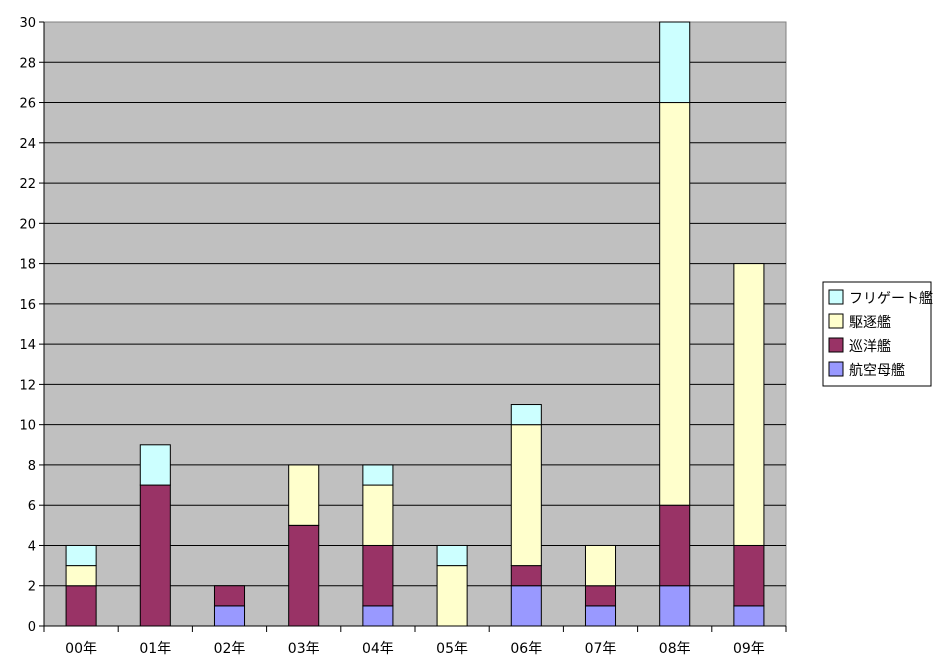 This screenshot has height=670, width=951. I want to click on x-tick-label: 01年, so click(155, 649).